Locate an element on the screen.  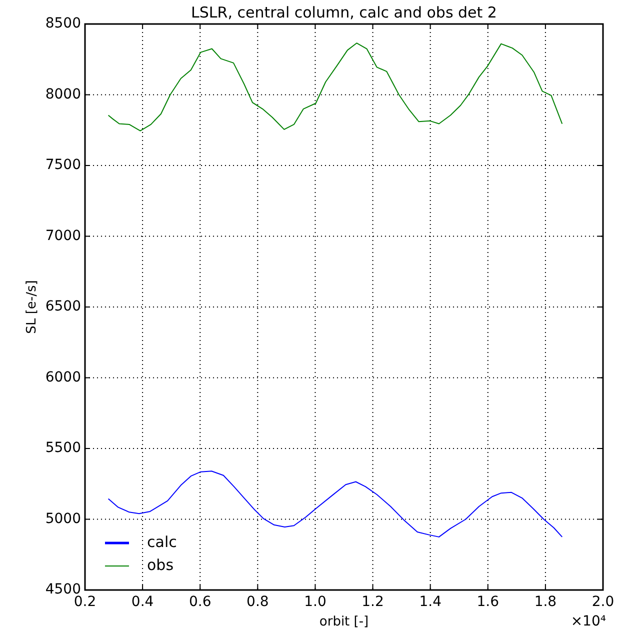
x-tick-label: 1.6 is located at coordinates (488, 602).